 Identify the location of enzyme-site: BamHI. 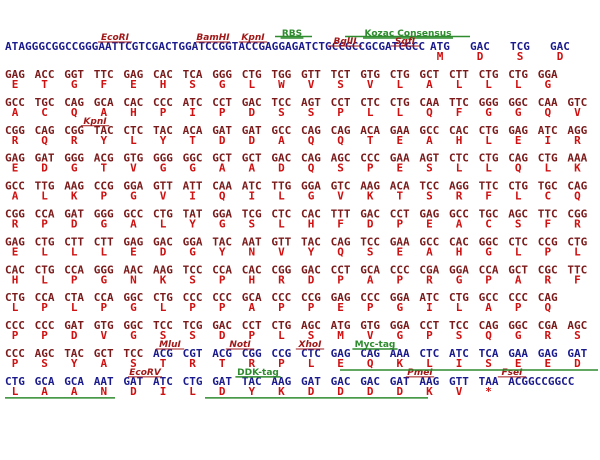
(213, 38).